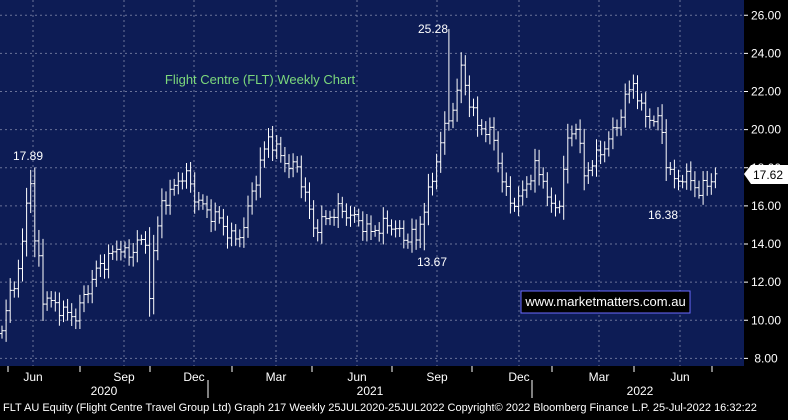 The height and width of the screenshot is (420, 788). What do you see at coordinates (766, 130) in the screenshot?
I see `y-tick-label: 20.00` at bounding box center [766, 130].